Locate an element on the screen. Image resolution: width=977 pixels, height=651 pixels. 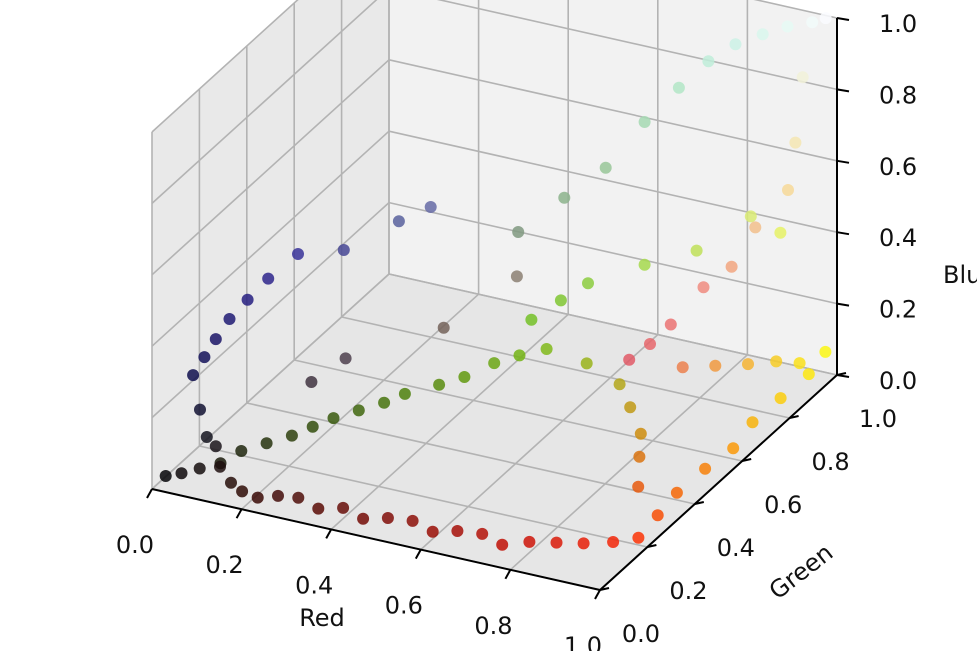
x-tick-label: 0.0 is located at coordinates (135, 545).